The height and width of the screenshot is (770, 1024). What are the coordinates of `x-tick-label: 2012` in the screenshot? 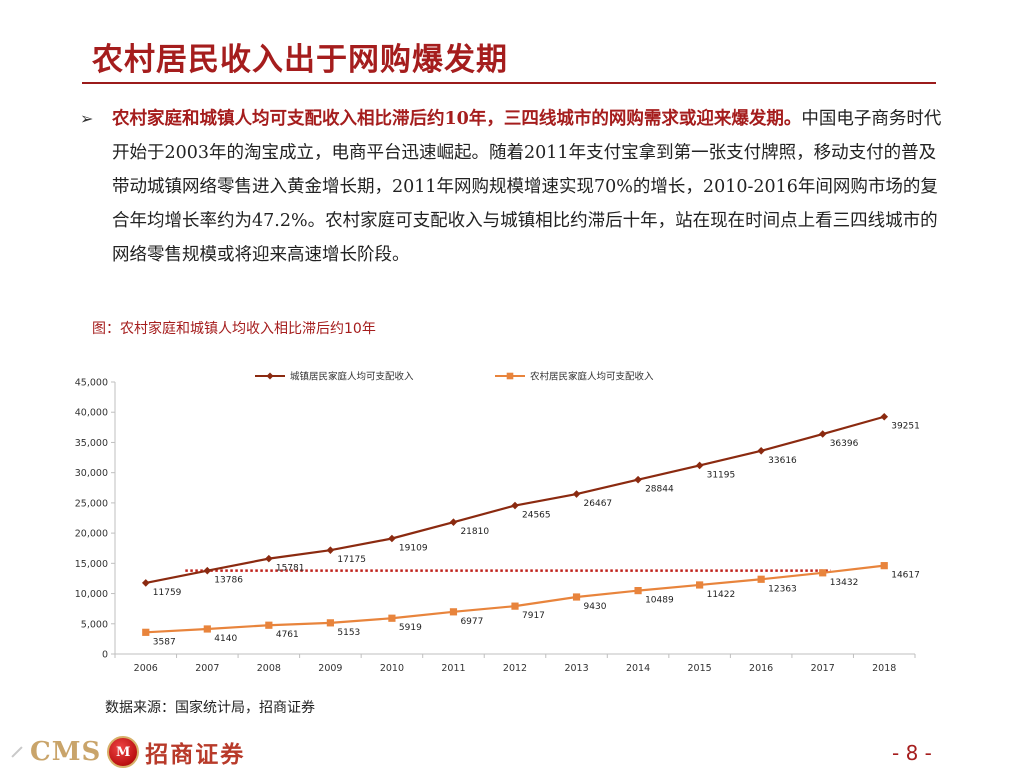 It's located at (515, 668).